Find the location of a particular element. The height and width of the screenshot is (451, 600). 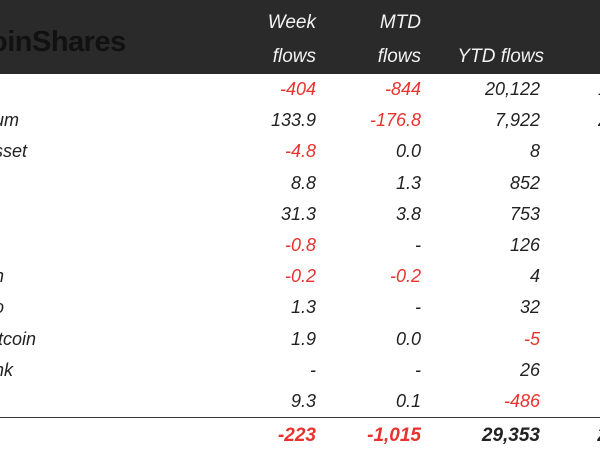

coinshares-logo: oinShares is located at coordinates (63, 42).